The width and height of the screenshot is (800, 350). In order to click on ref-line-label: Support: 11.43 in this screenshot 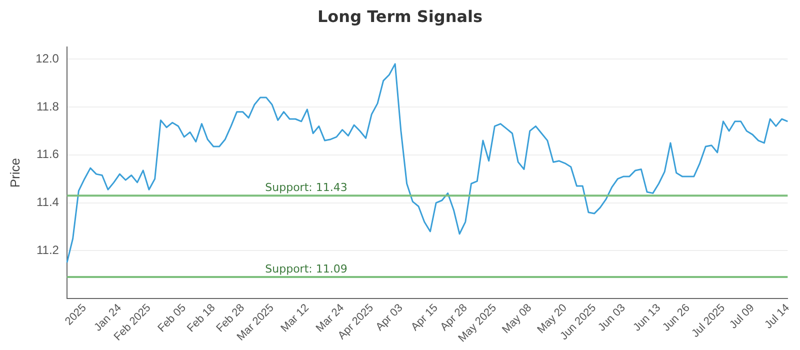, I will do `click(306, 187)`.